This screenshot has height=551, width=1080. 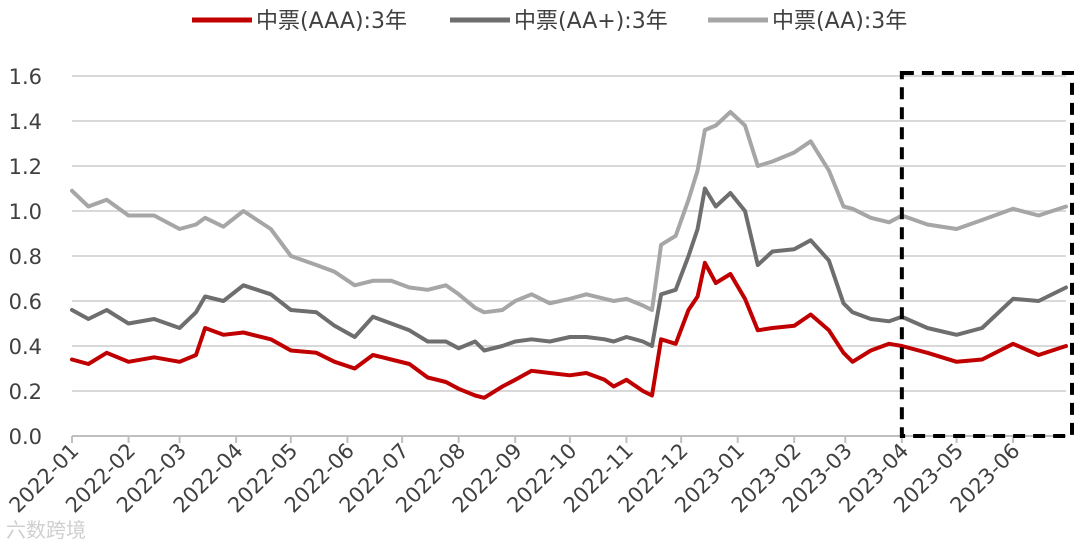 I want to click on legend-label: 中票(AA):3年, so click(x=839, y=21).